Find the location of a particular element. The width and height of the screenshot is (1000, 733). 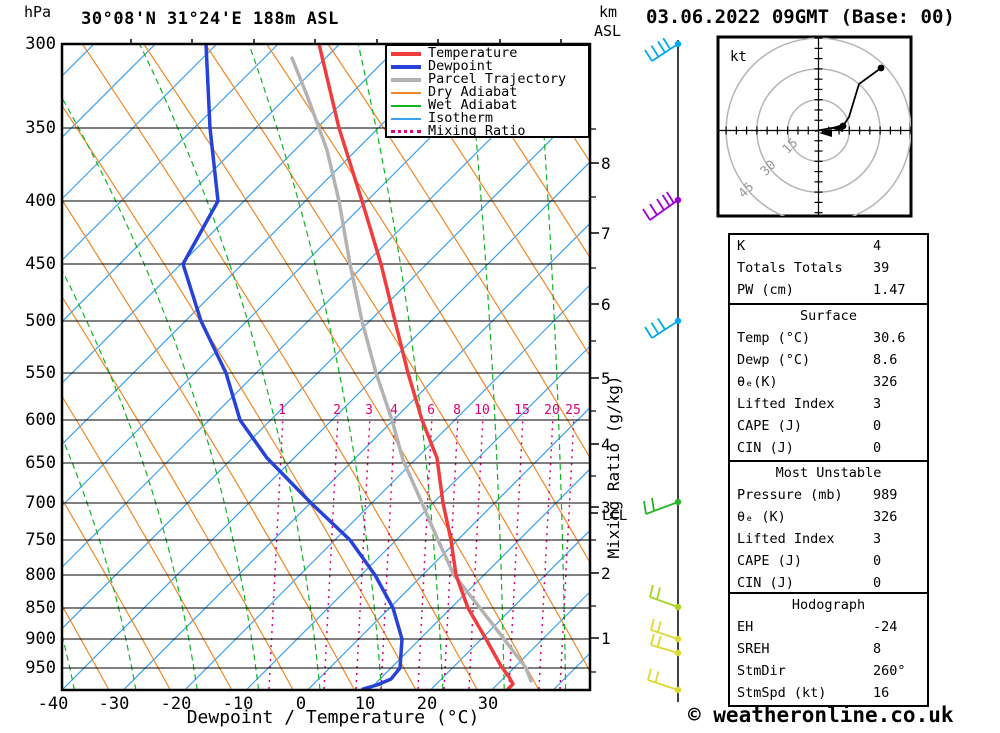

hodograph-arrow-marker is located at coordinates (836, 128).